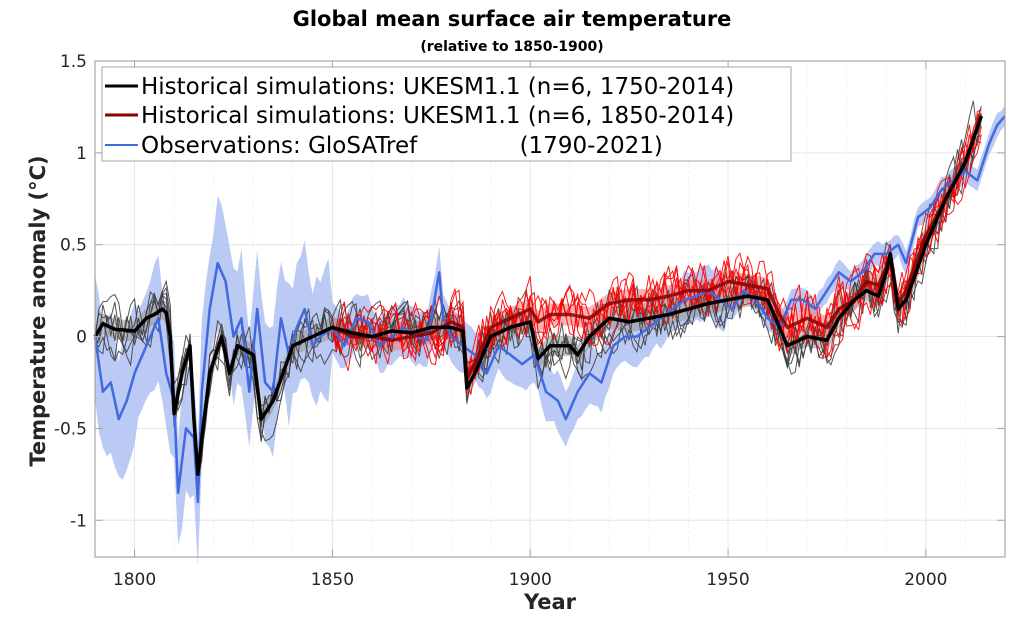 The image size is (1024, 626). What do you see at coordinates (81, 154) in the screenshot?
I see `y-tick-label: 1` at bounding box center [81, 154].